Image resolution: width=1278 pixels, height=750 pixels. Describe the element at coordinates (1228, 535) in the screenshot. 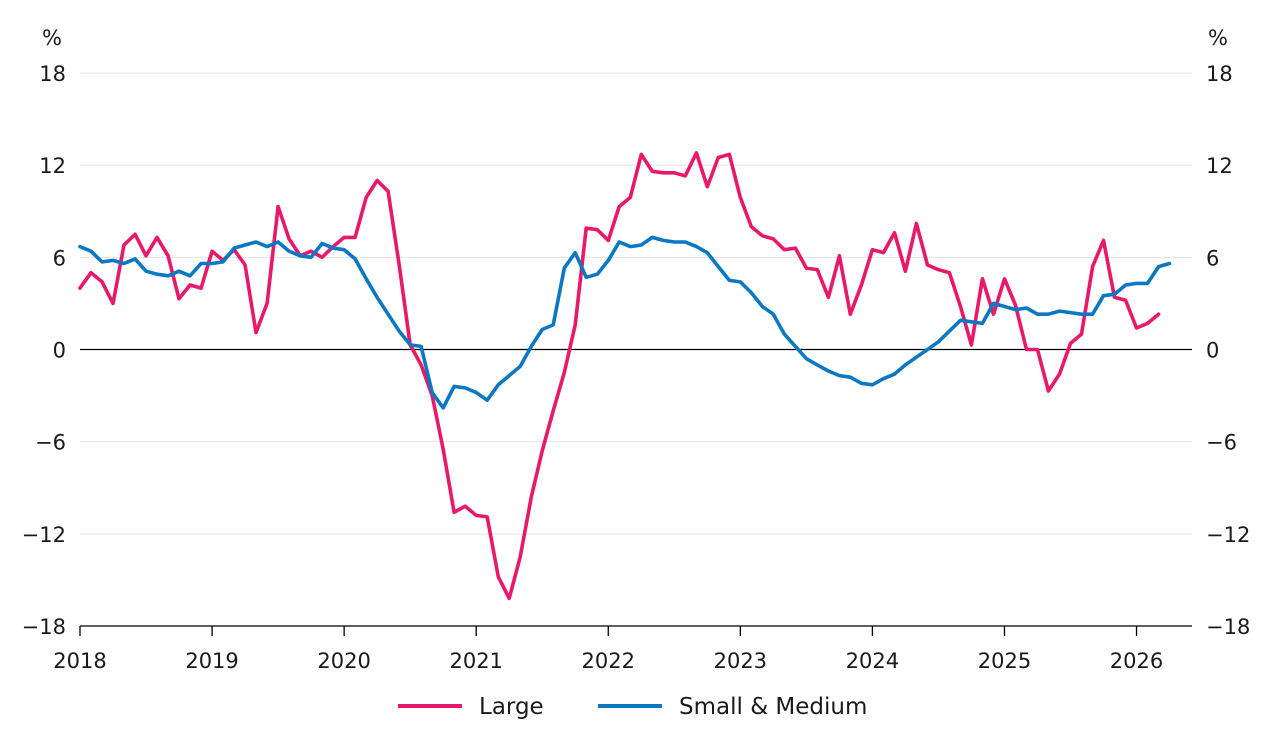

I see `y-tick-label-right: −12` at that location.